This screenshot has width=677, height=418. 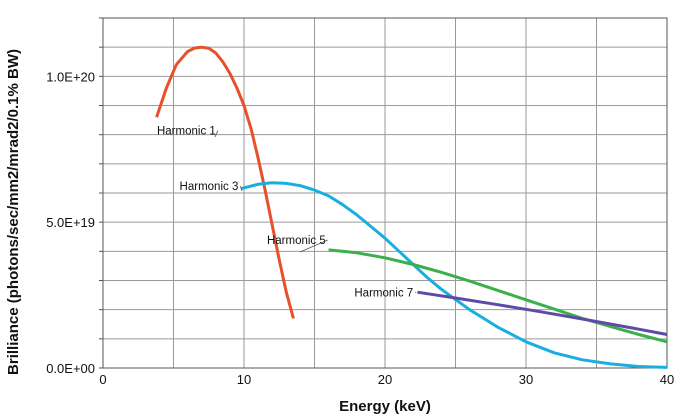 What do you see at coordinates (70, 76) in the screenshot?
I see `y-tick-label: 1.0E+20` at bounding box center [70, 76].